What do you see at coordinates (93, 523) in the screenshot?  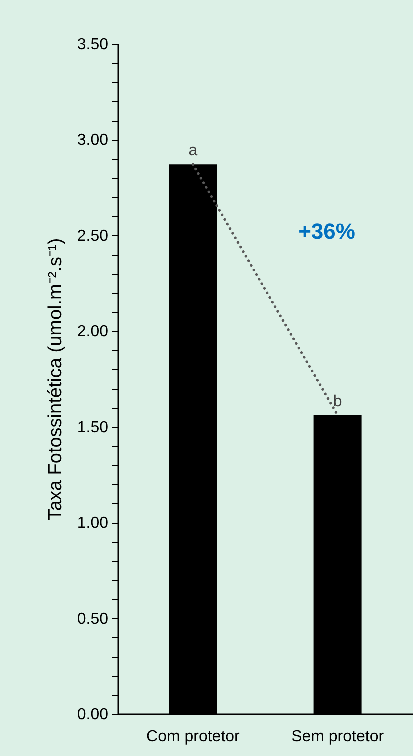 I see `y-tick-label: 1.00` at bounding box center [93, 523].